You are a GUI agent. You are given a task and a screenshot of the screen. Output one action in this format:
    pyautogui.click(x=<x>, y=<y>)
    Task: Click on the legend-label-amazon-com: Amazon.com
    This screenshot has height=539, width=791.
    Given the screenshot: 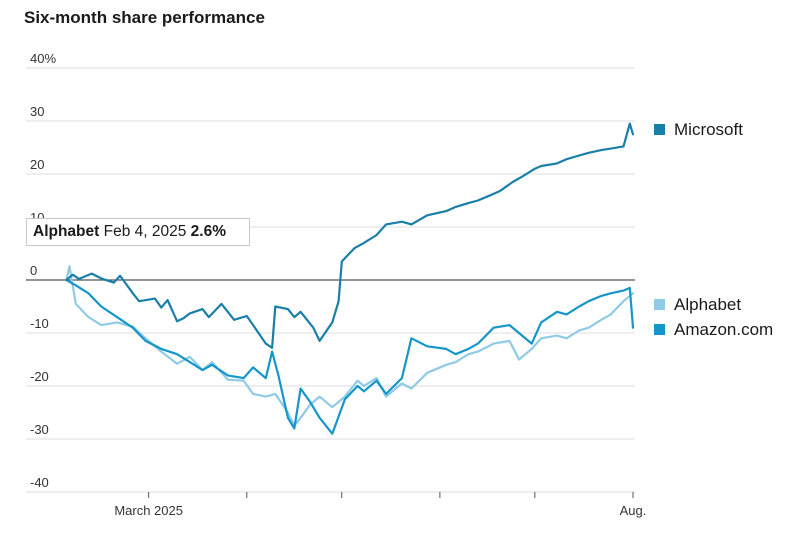 What is the action you would take?
    pyautogui.click(x=723, y=329)
    